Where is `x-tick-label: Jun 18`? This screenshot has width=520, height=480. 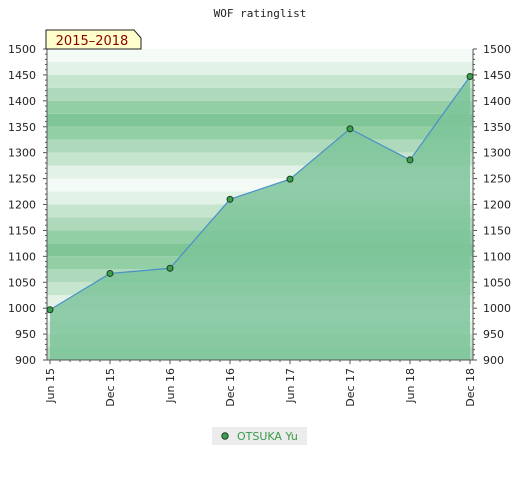 x-tick-label: Jun 18 is located at coordinates (410, 386).